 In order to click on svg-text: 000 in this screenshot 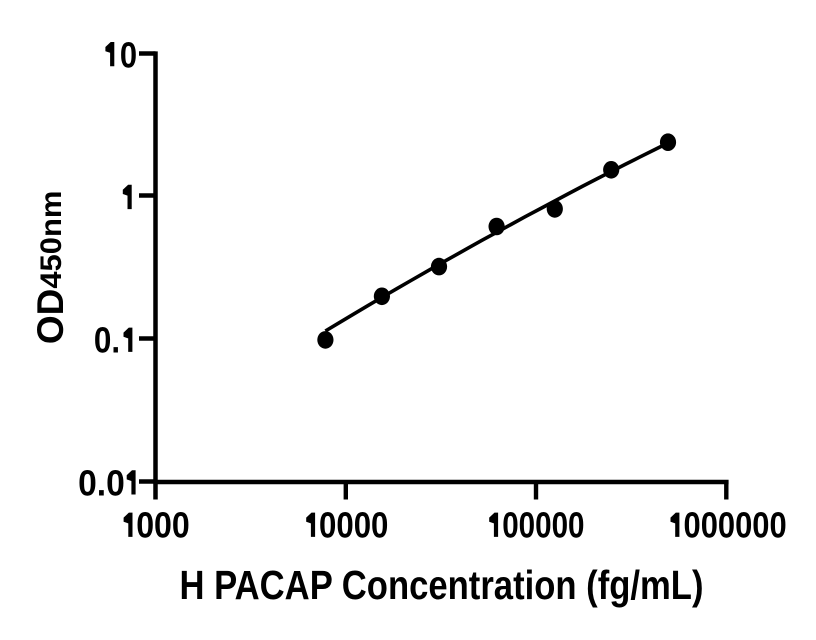, I will do `click(163, 525)`.